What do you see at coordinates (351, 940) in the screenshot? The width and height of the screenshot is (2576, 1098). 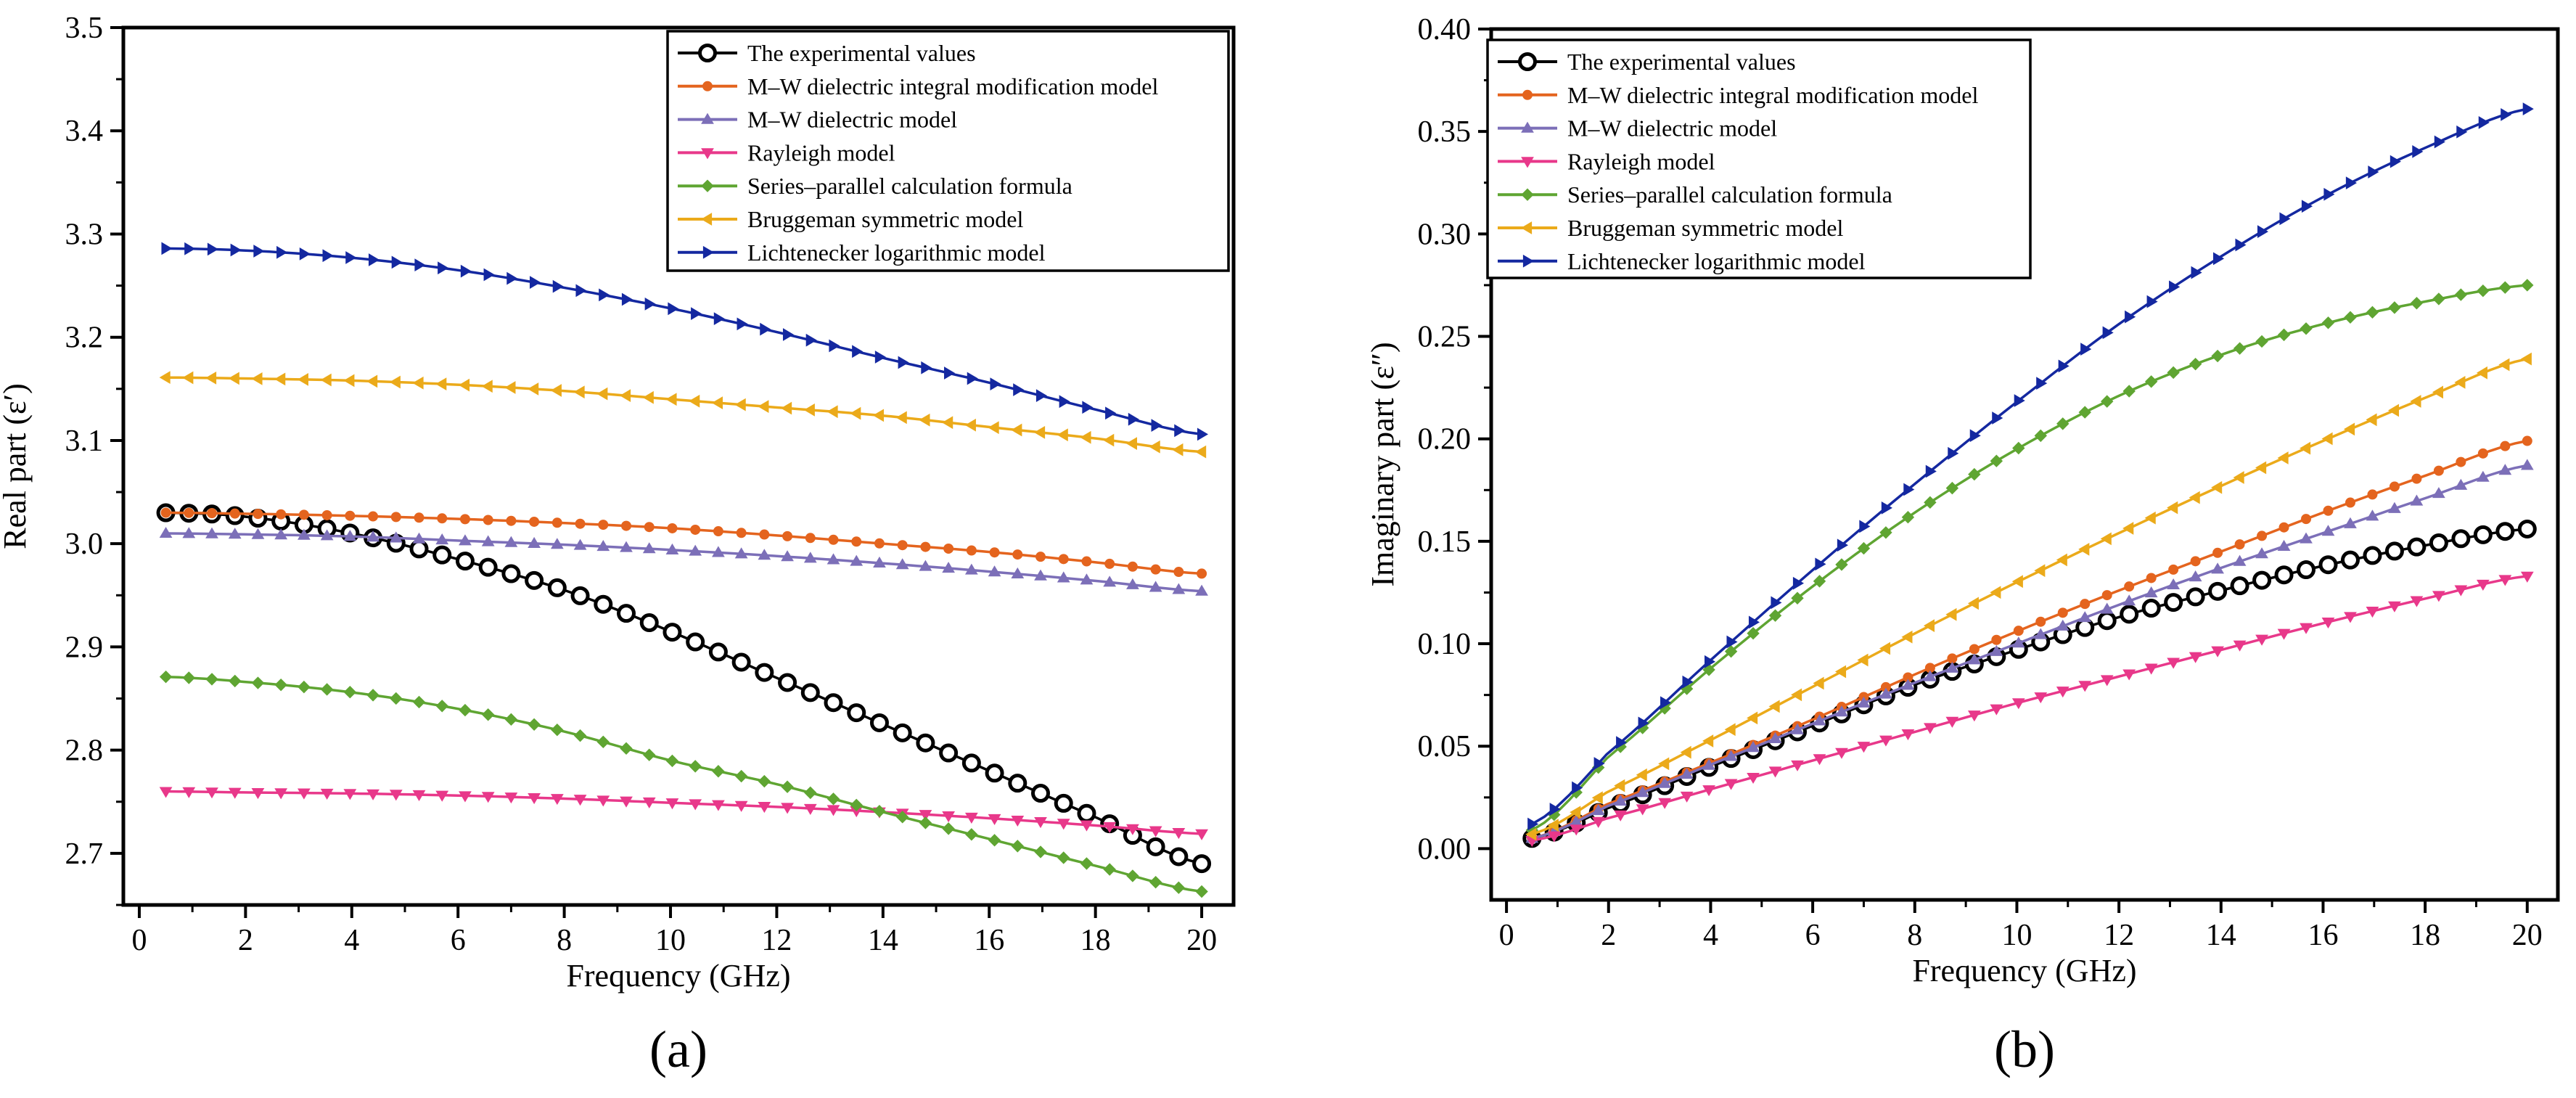 I see `x-tick-label: 4` at bounding box center [351, 940].